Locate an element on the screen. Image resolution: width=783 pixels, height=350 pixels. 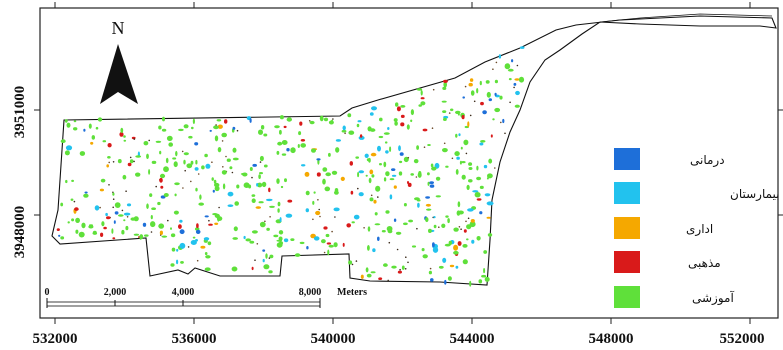
x-tick-label: 540000 is located at coordinates (333, 339).